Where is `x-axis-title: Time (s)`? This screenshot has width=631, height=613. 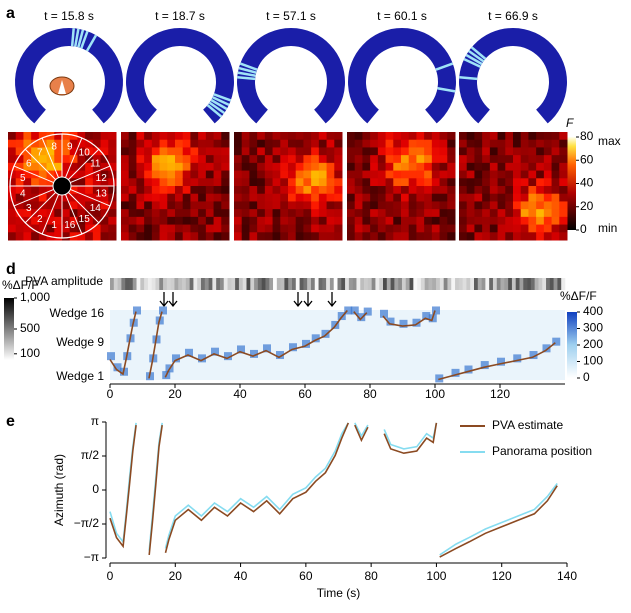 x-axis-title: Time (s) is located at coordinates (339, 593).